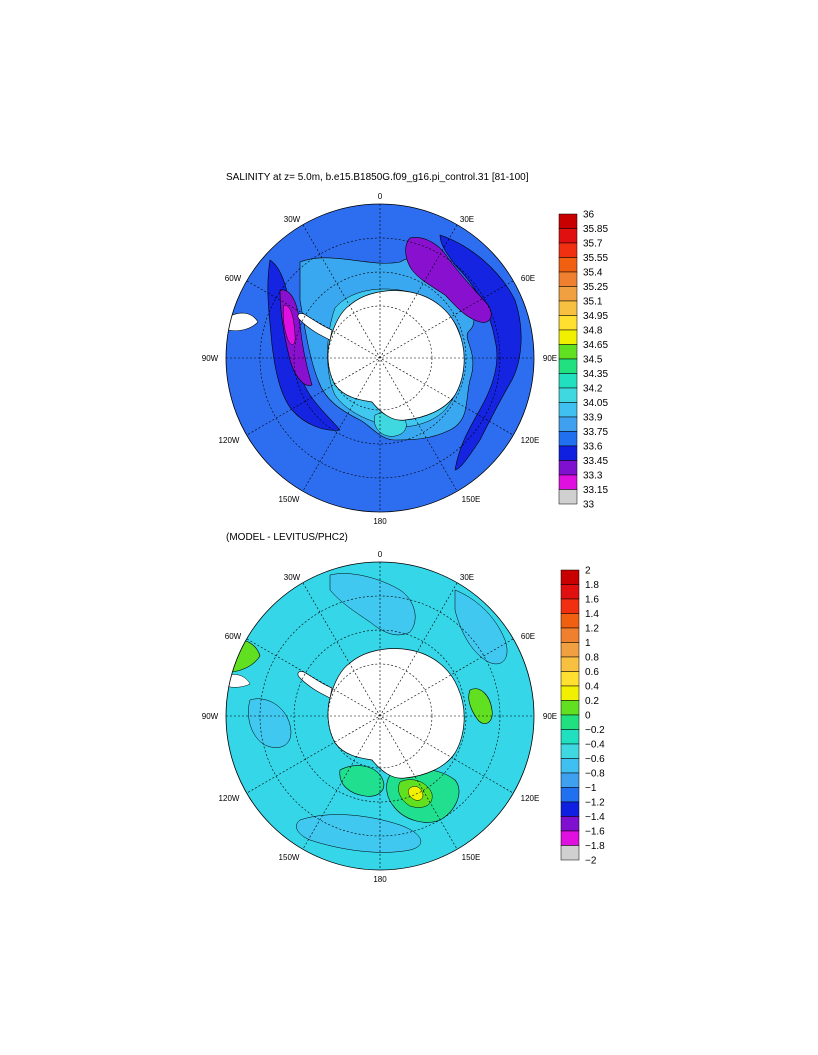 Image resolution: width=818 pixels, height=1055 pixels. Describe the element at coordinates (595, 432) in the screenshot. I see `panel1-colorbar-label-15: 33.75` at that location.